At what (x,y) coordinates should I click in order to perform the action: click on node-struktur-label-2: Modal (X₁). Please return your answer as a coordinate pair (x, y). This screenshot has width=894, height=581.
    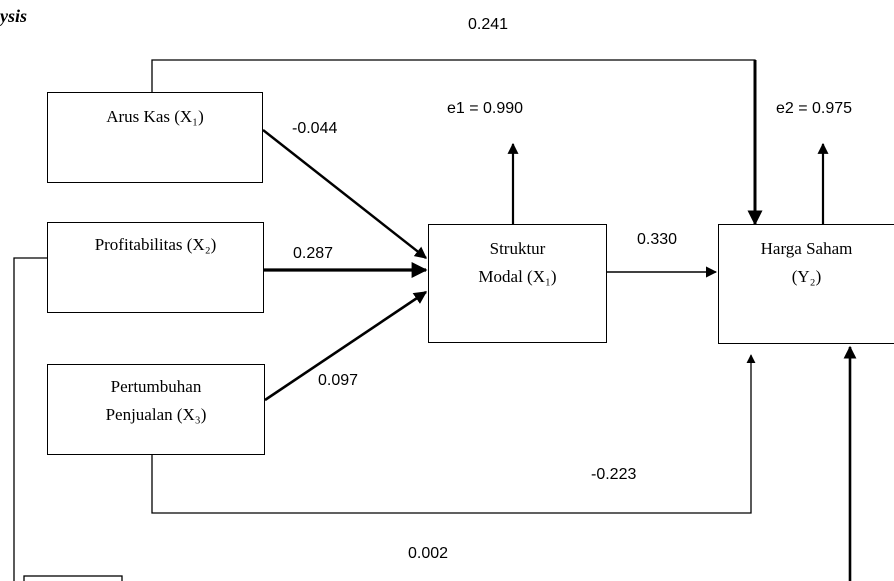
    Looking at the image, I should click on (517, 276).